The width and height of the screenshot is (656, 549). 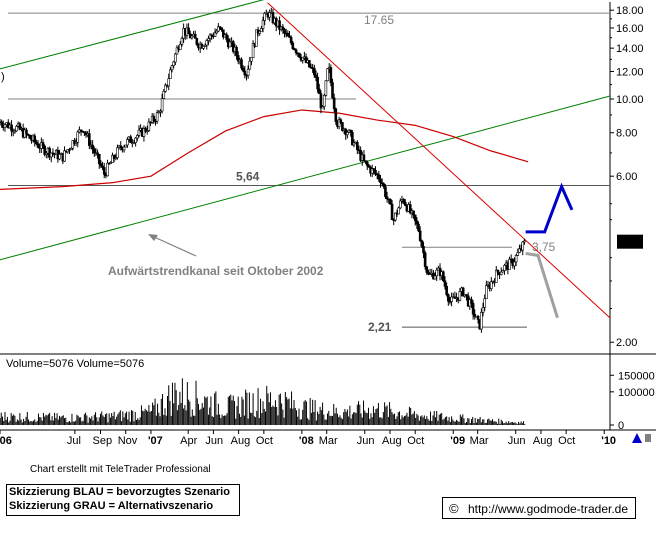 What do you see at coordinates (174, 246) in the screenshot?
I see `annotation-arrow` at bounding box center [174, 246].